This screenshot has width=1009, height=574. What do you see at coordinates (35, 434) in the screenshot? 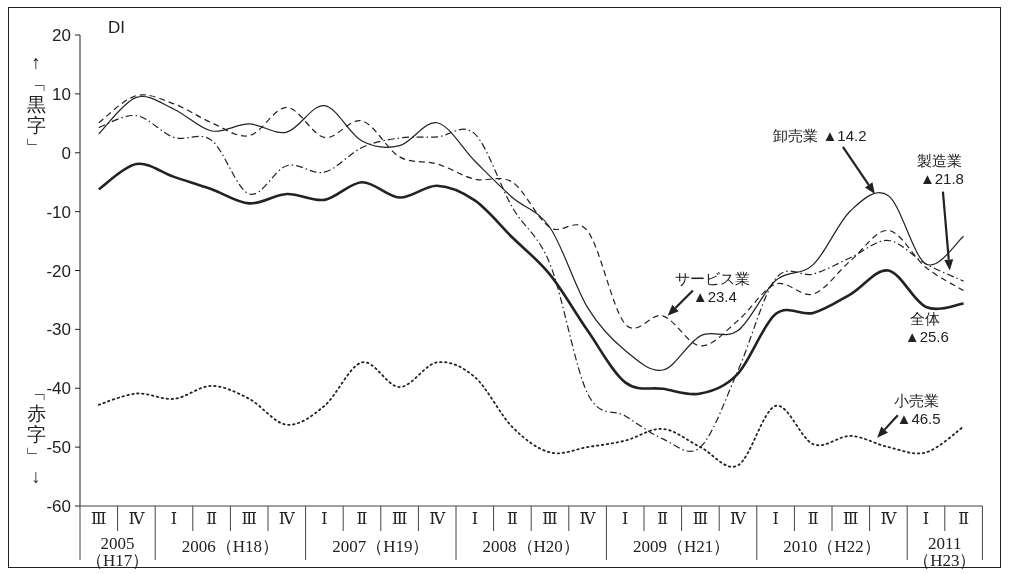
I see `text: 「赤字」↓` at bounding box center [35, 434].